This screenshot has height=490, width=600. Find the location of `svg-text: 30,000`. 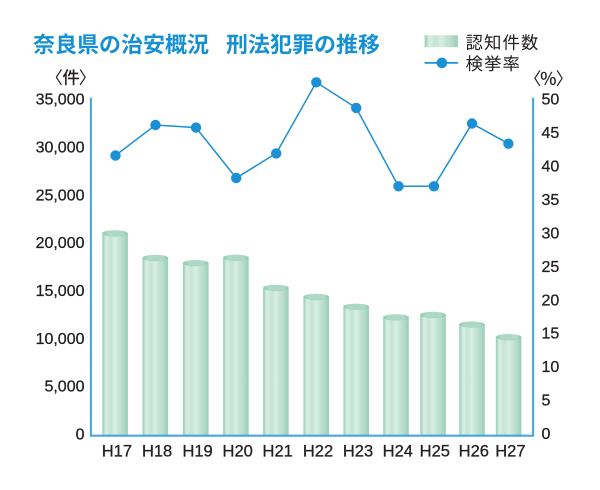

svg-text: 30,000 is located at coordinates (60, 148).